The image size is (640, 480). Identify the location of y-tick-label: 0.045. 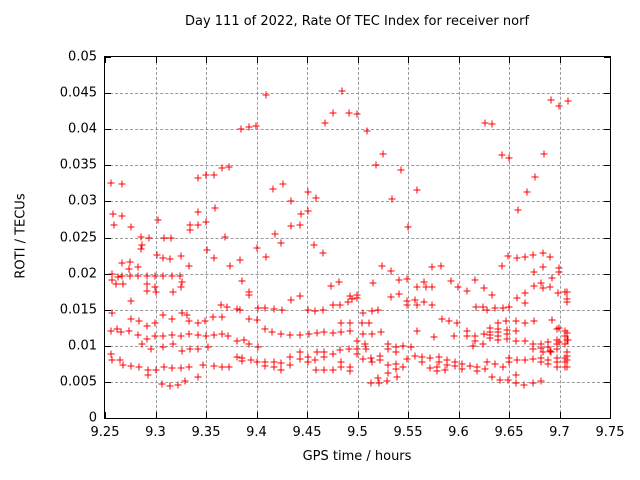
(78, 93).